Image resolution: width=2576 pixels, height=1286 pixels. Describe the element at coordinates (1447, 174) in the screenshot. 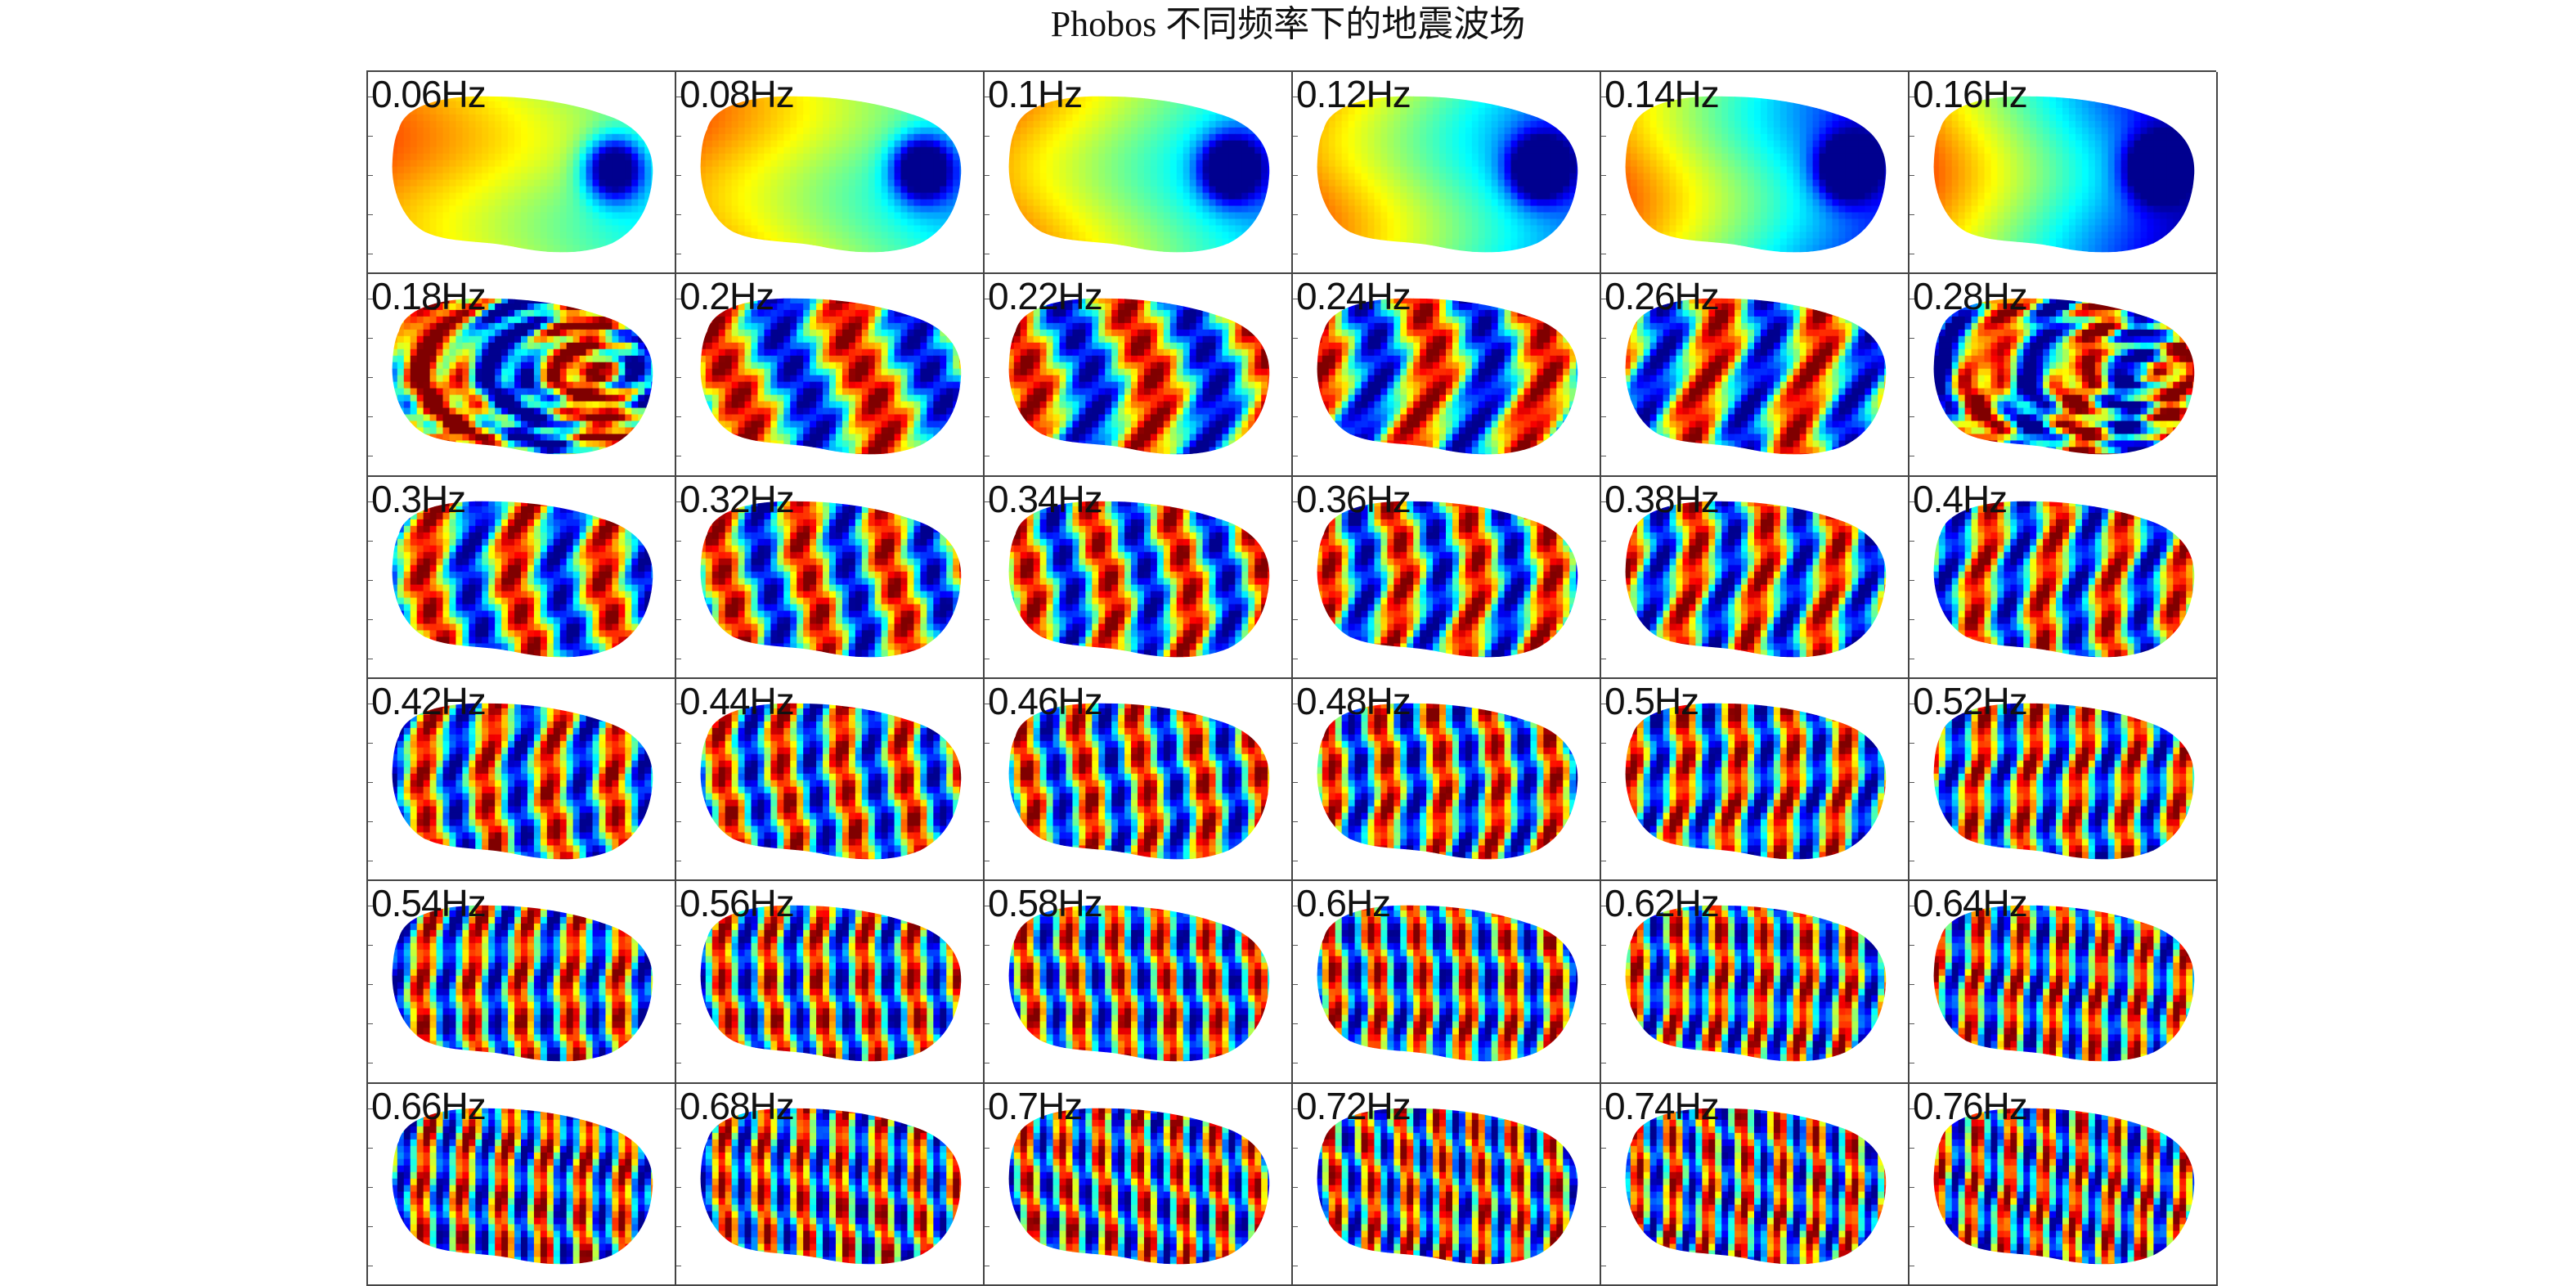

I see `wavefield-panel-3: 0.12Hz` at that location.